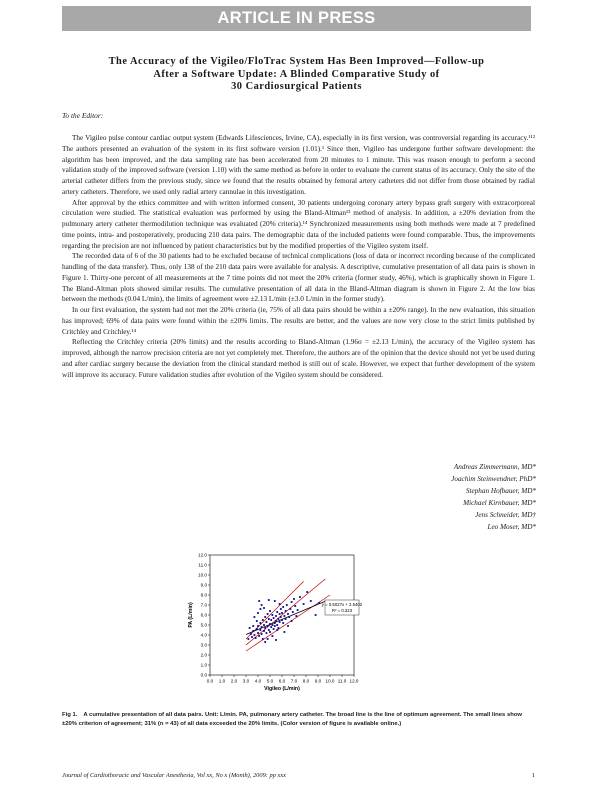 The image size is (594, 792). Describe the element at coordinates (204, 665) in the screenshot. I see `y-tick-label: 1.0` at that location.